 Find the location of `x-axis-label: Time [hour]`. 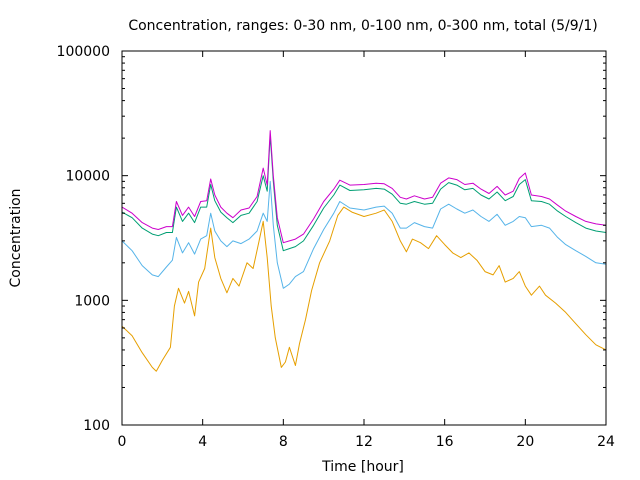

x-axis-label: Time [hour] is located at coordinates (362, 467).